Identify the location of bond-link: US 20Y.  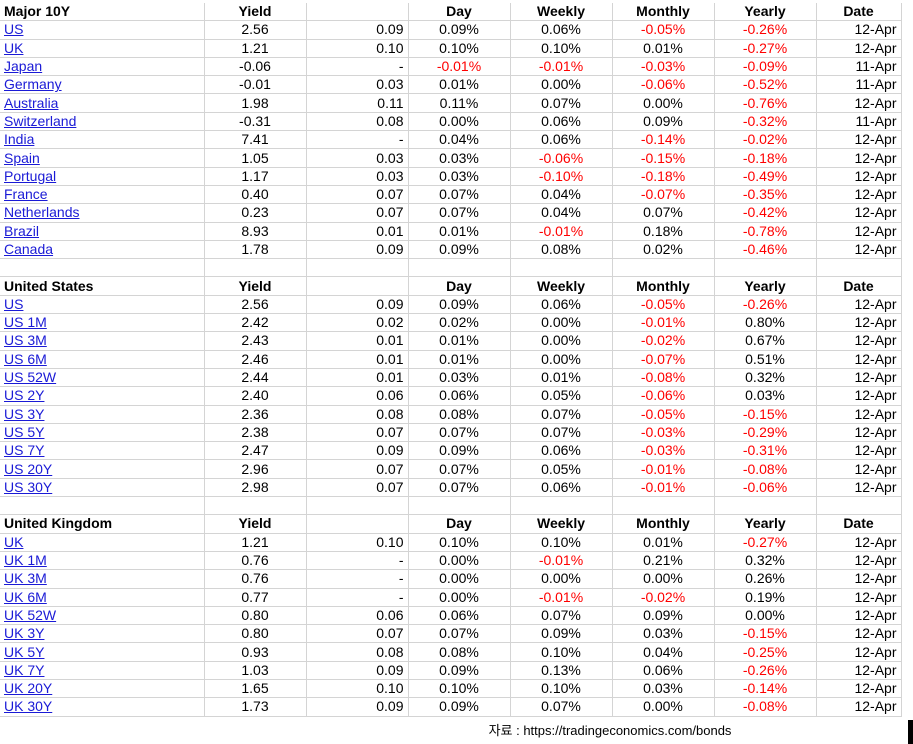
(102, 469).